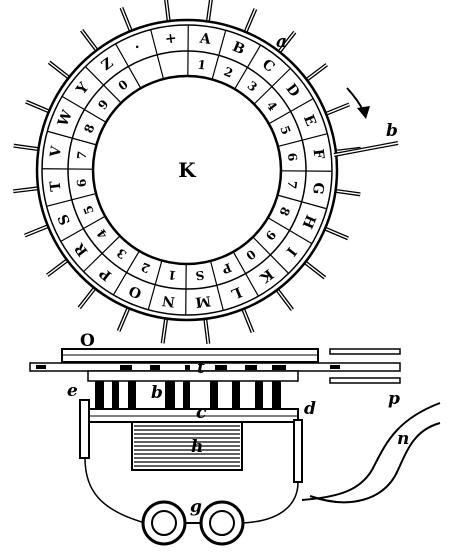 The image size is (450, 560). Describe the element at coordinates (135, 291) in the screenshot. I see `dial-letter: O` at that location.